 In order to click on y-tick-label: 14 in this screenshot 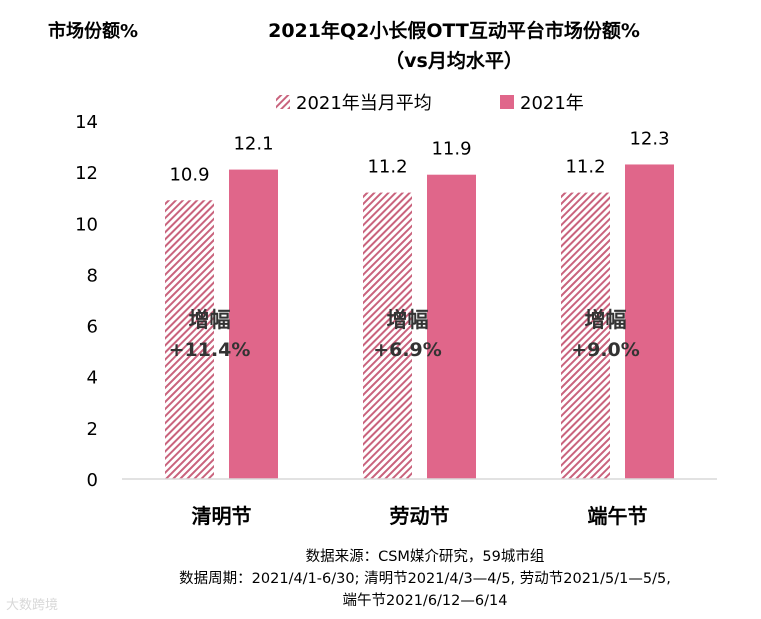, I will do `click(86, 122)`.